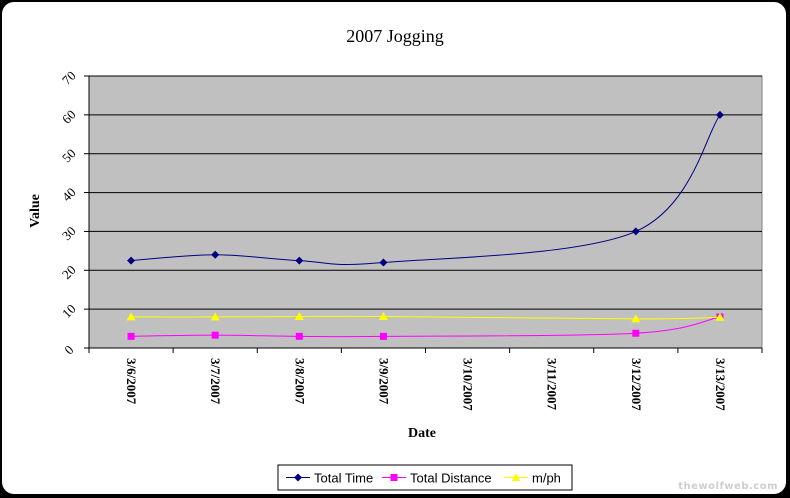 The width and height of the screenshot is (790, 498). I want to click on legend-swatch-marker-m-ph, so click(516, 477).